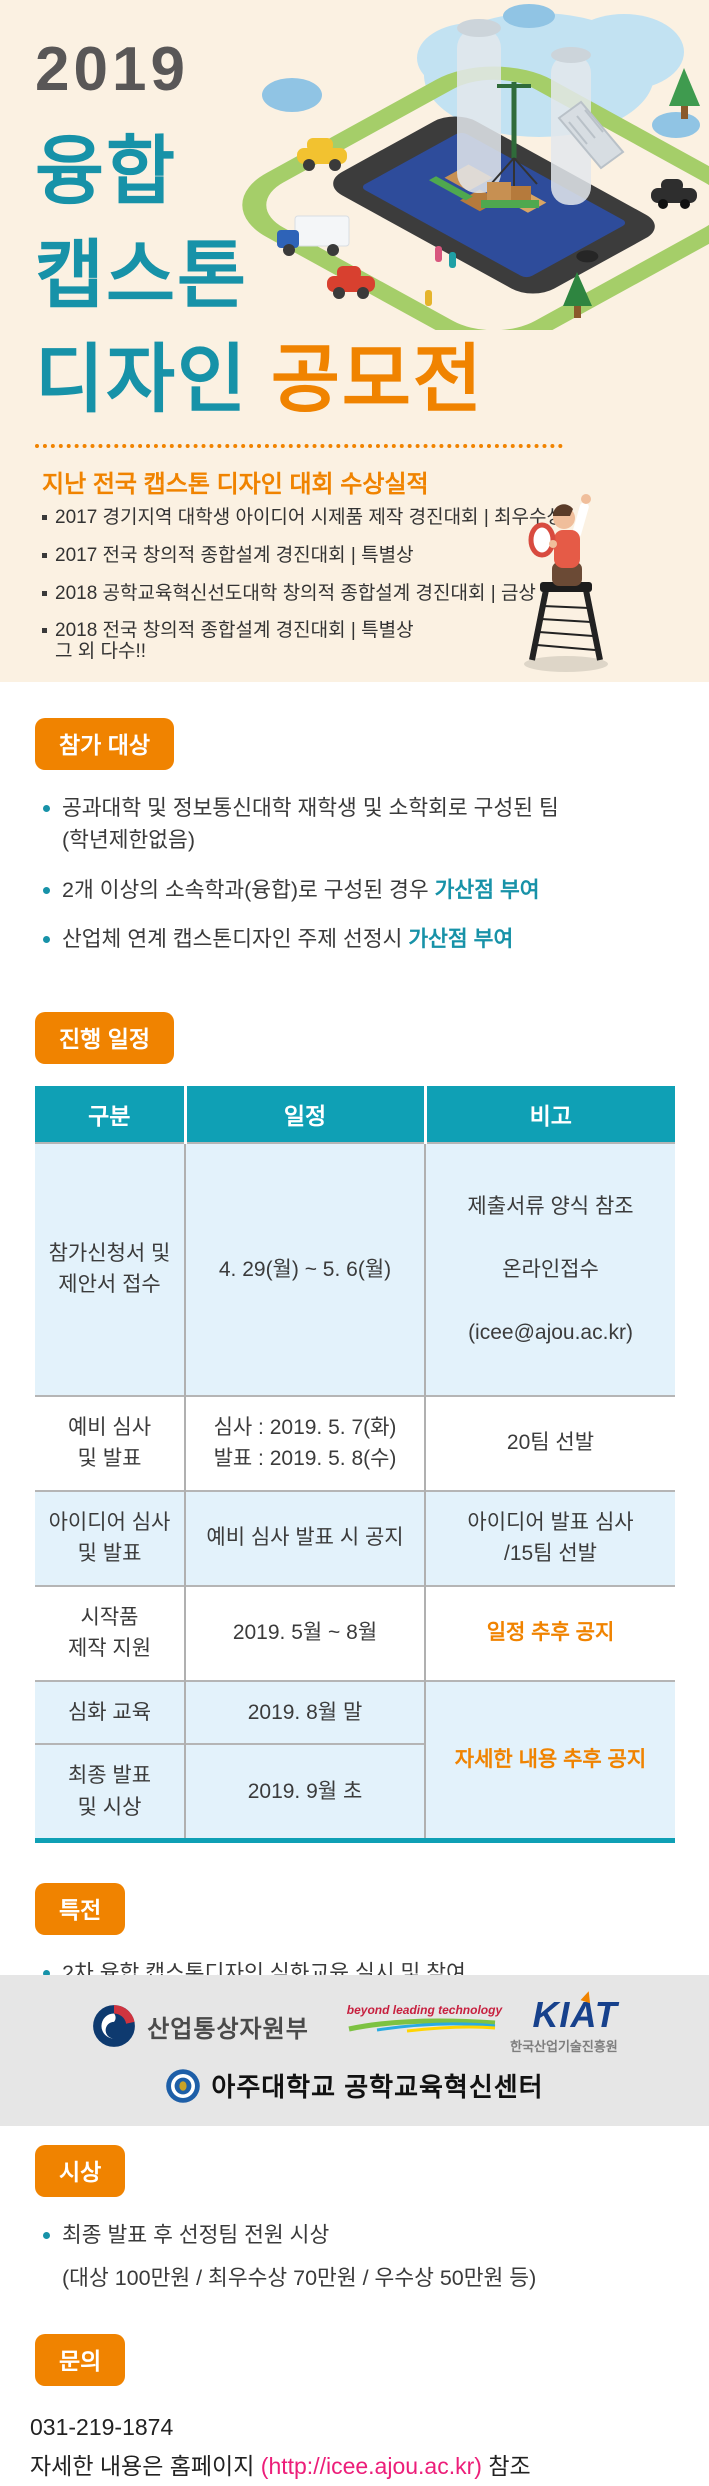  I want to click on cell-date: 2019. 9월 초, so click(304, 1792).